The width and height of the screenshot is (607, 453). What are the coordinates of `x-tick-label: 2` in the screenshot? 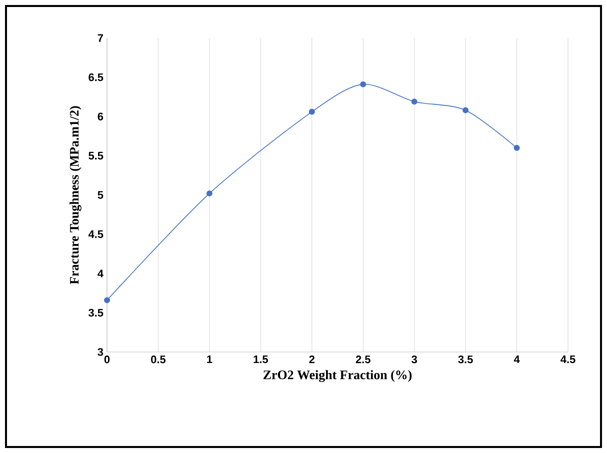 It's located at (311, 360).